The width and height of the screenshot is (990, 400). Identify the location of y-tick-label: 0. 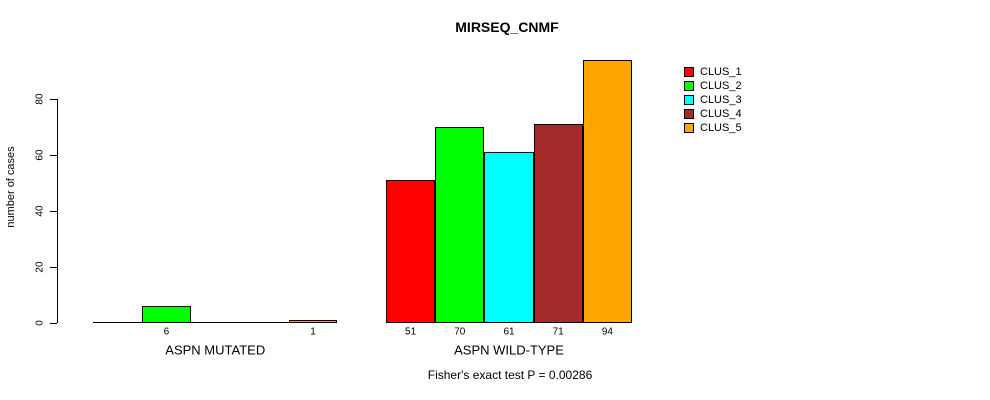
(40, 323).